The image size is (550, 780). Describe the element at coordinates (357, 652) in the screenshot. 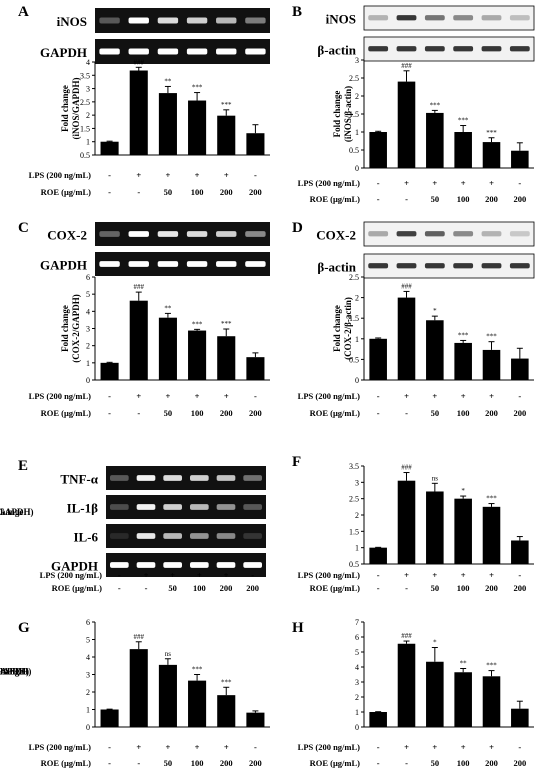

I see `y-tick-label: 5` at that location.